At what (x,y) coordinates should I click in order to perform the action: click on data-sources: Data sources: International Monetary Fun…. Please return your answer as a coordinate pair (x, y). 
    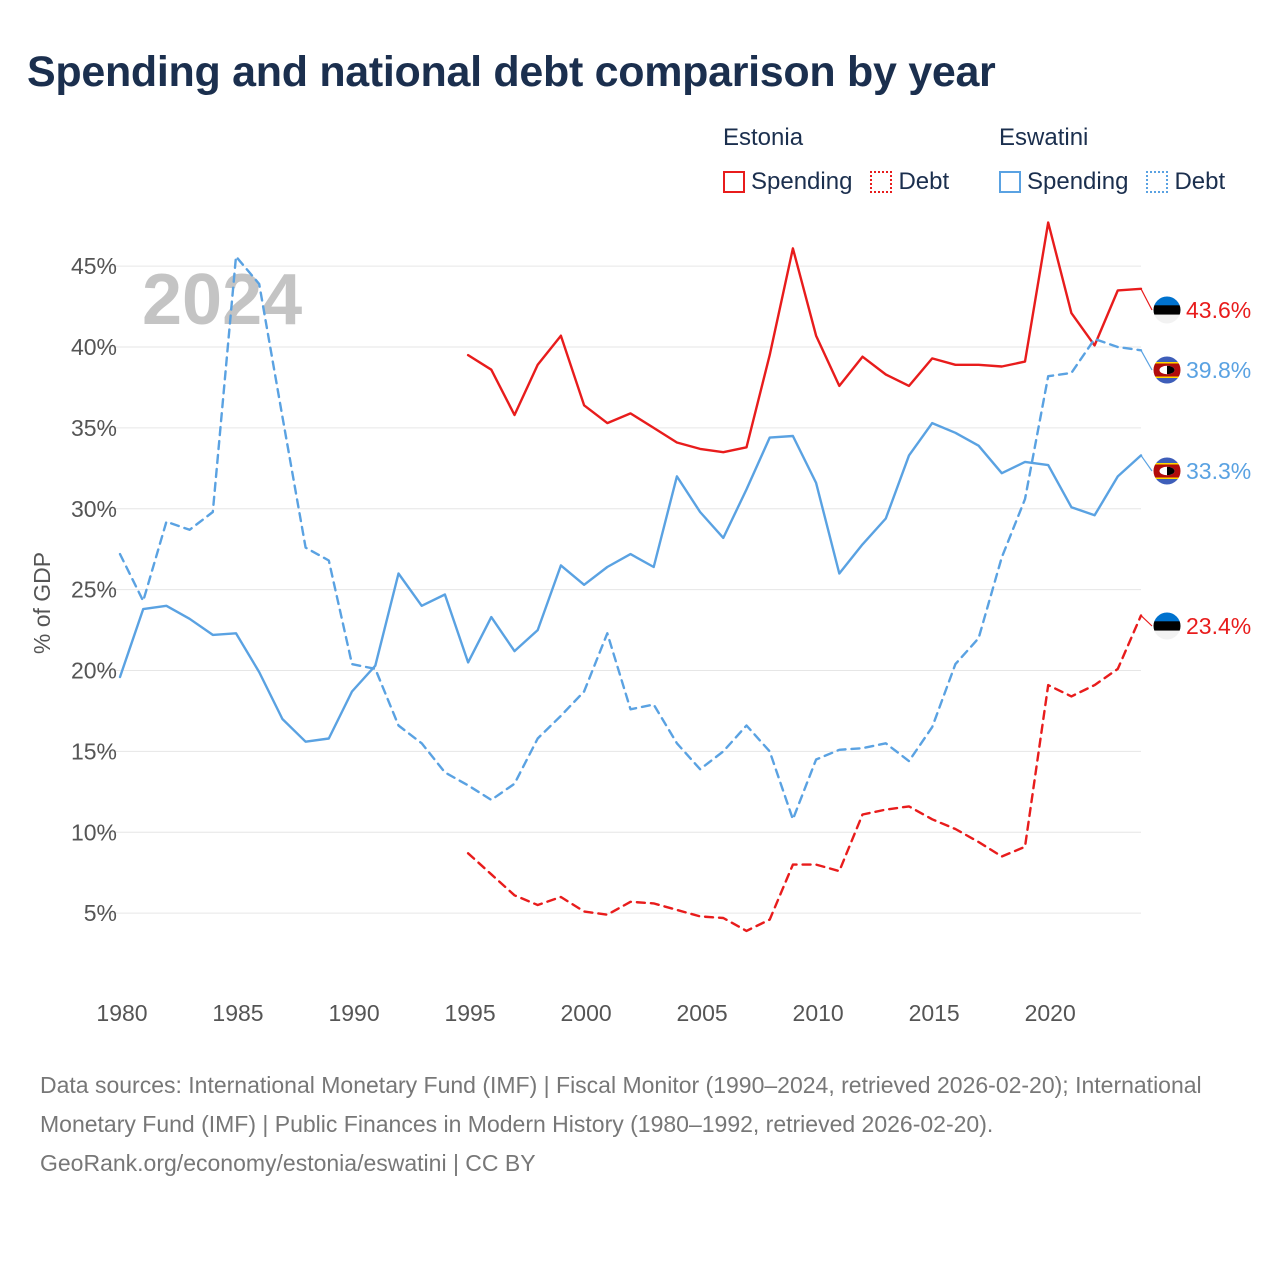
    Looking at the image, I should click on (621, 1104).